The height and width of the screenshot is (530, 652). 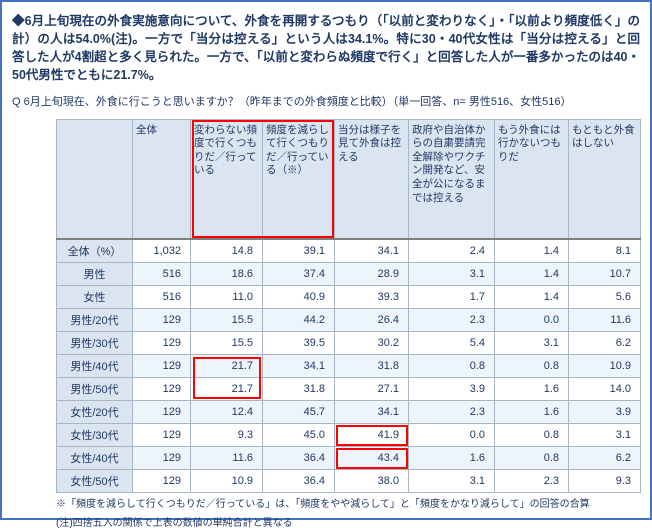 What do you see at coordinates (372, 179) in the screenshot?
I see `column-header-refrain-for-now: 当分は様子を見て外食は控える` at bounding box center [372, 179].